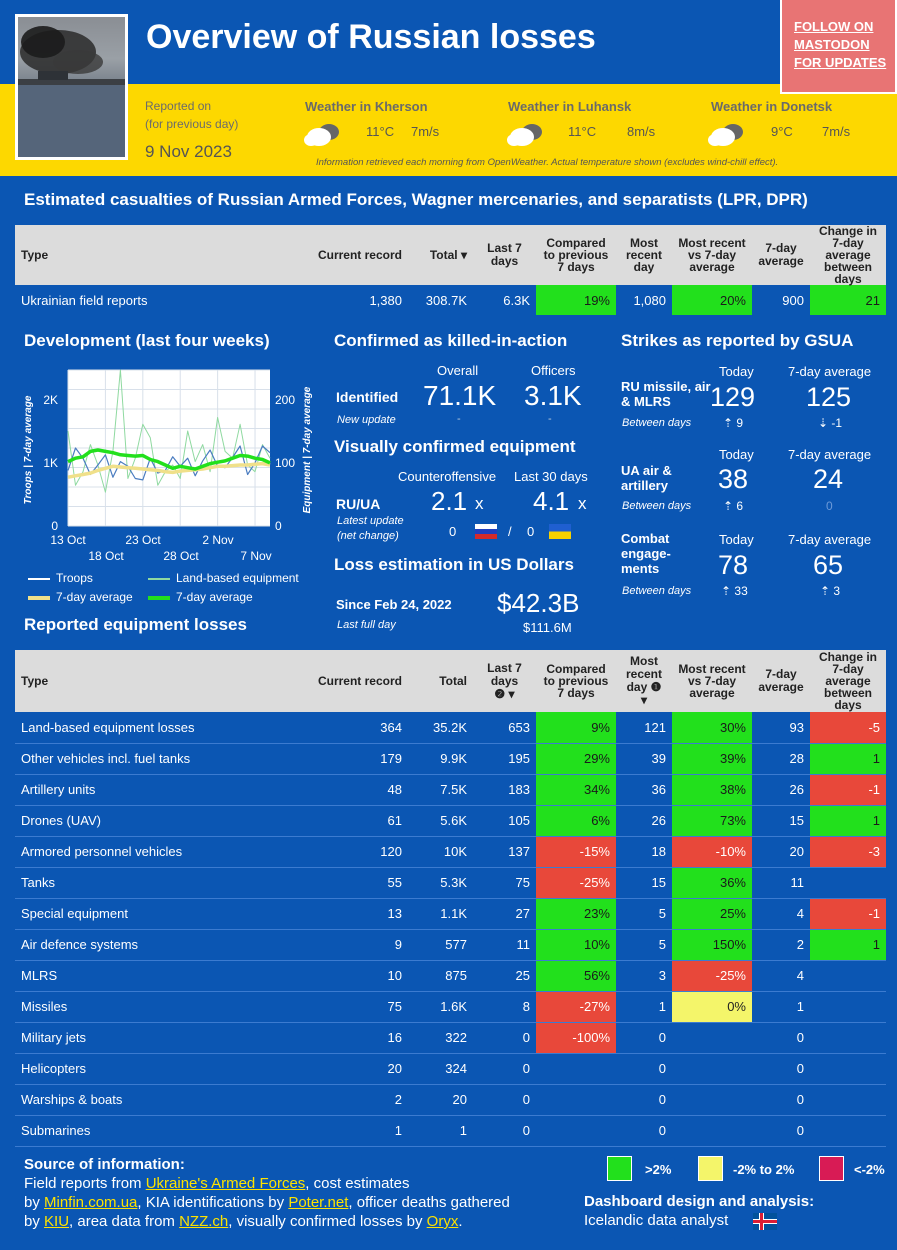  What do you see at coordinates (712, 976) in the screenshot?
I see `cell-recent-vs-avg: -25%` at bounding box center [712, 976].